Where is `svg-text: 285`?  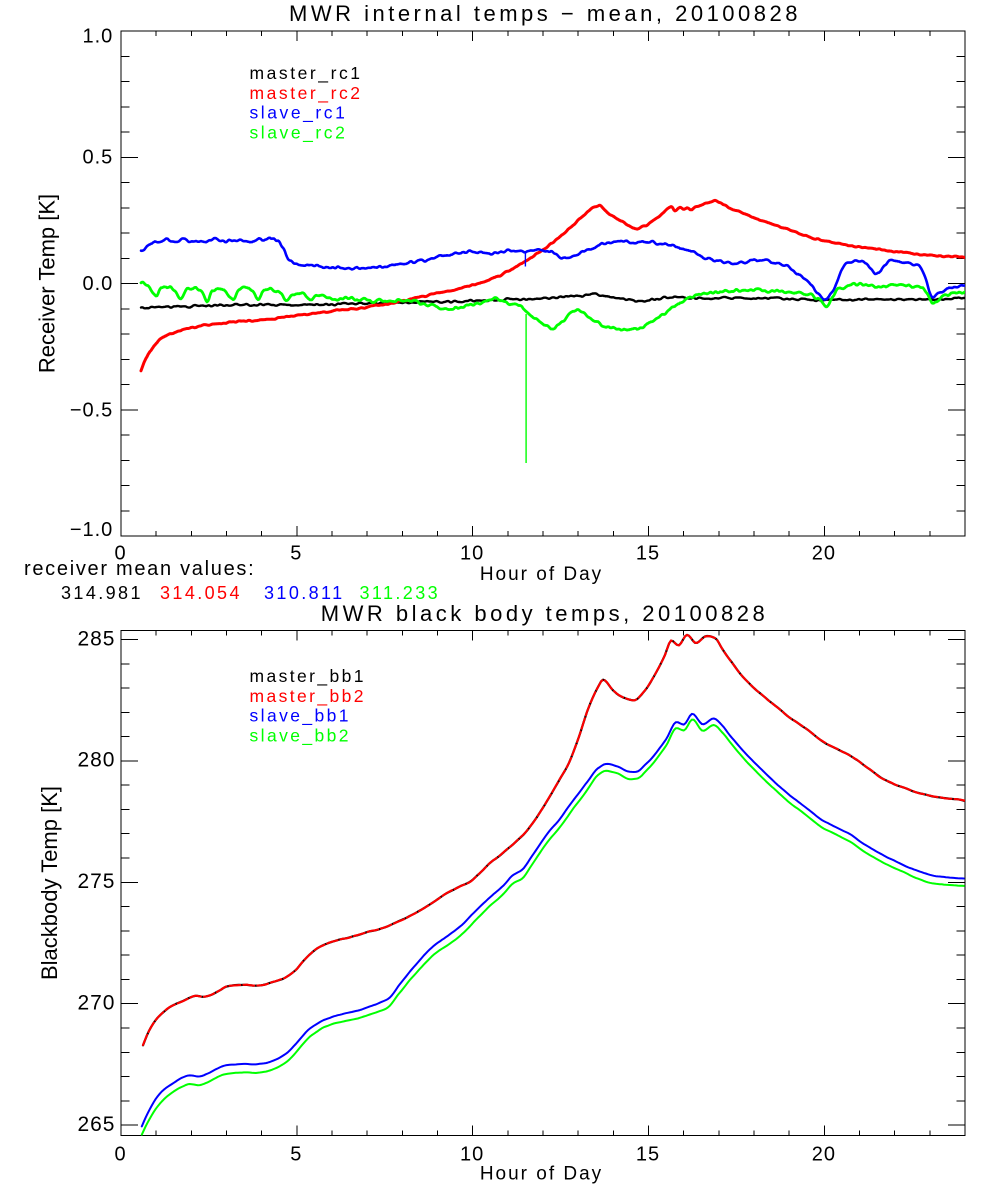 svg-text: 285 is located at coordinates (96, 638).